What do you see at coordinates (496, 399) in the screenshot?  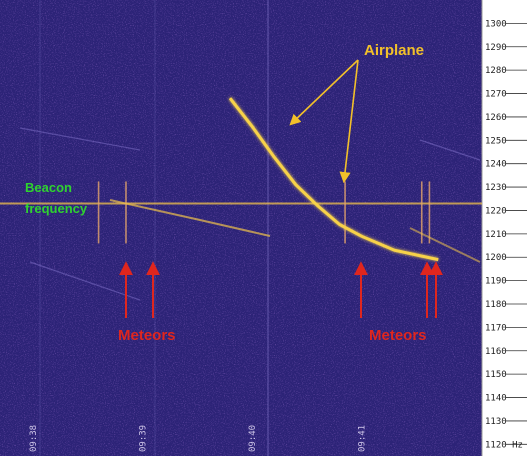 I see `y-tick-label: 1140` at bounding box center [496, 399].